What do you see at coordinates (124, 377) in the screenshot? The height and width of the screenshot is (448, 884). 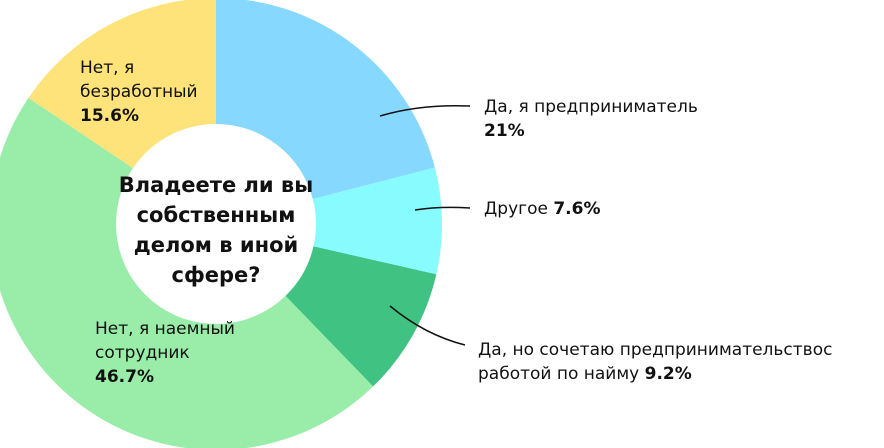 I see `value-label: 46.7%` at bounding box center [124, 377].